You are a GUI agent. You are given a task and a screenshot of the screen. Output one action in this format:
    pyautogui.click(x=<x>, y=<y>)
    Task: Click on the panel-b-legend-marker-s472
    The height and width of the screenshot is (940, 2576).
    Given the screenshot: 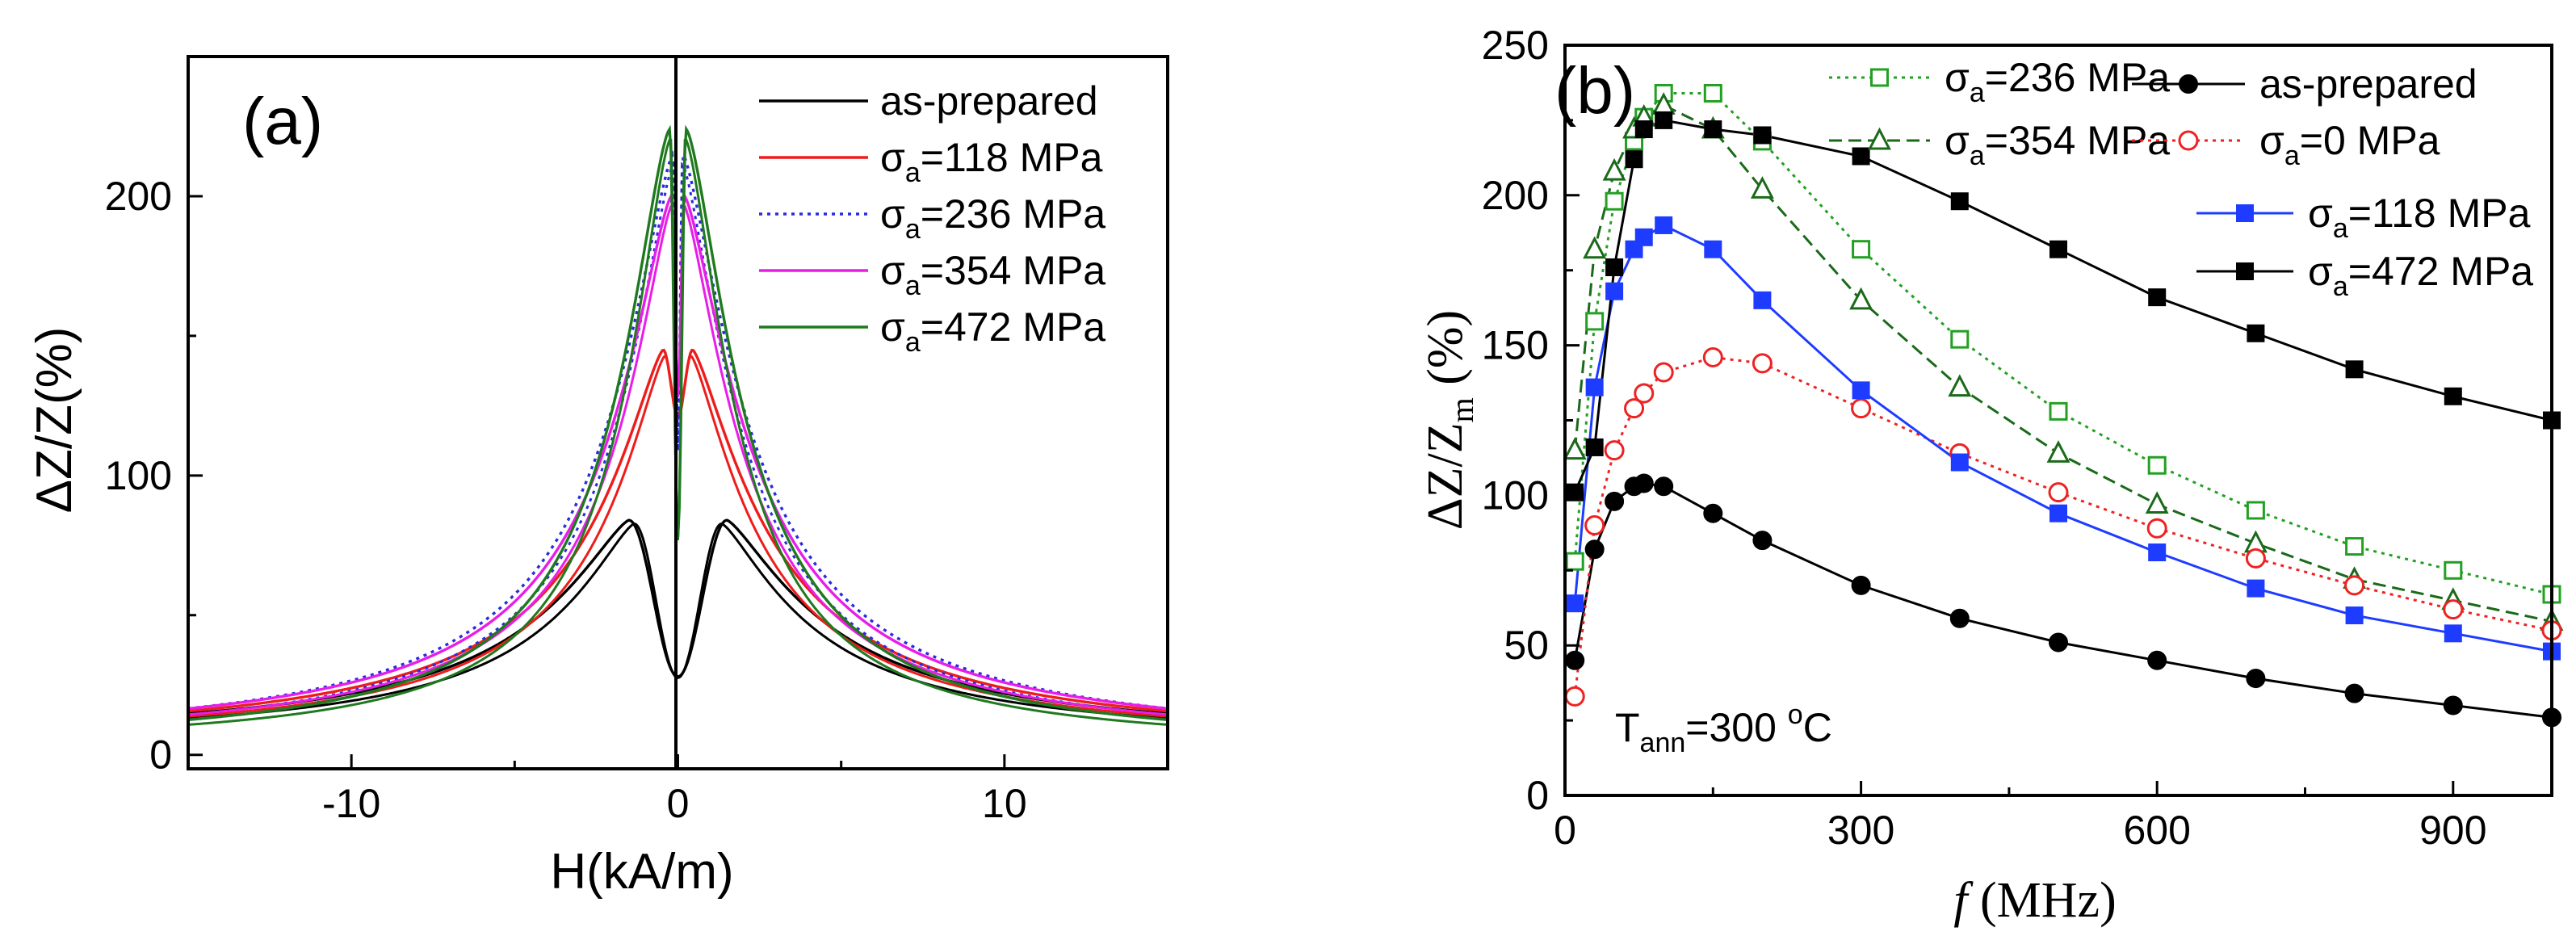 What is the action you would take?
    pyautogui.click(x=2245, y=271)
    